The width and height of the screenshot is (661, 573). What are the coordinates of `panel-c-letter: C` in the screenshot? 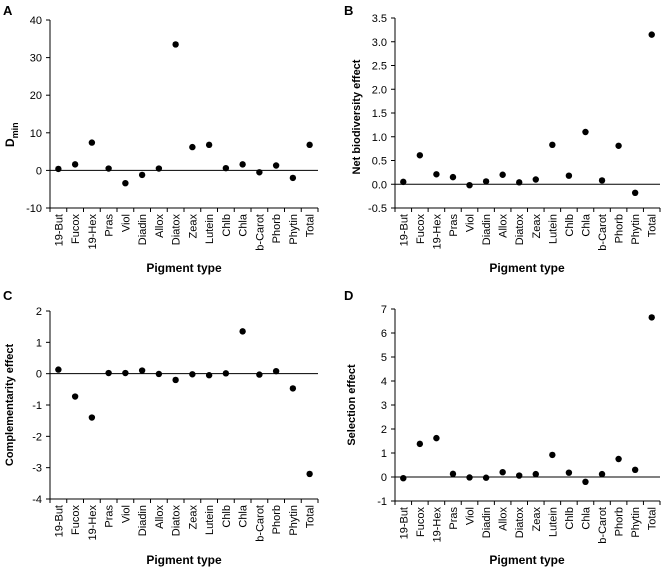 It's located at (8, 295).